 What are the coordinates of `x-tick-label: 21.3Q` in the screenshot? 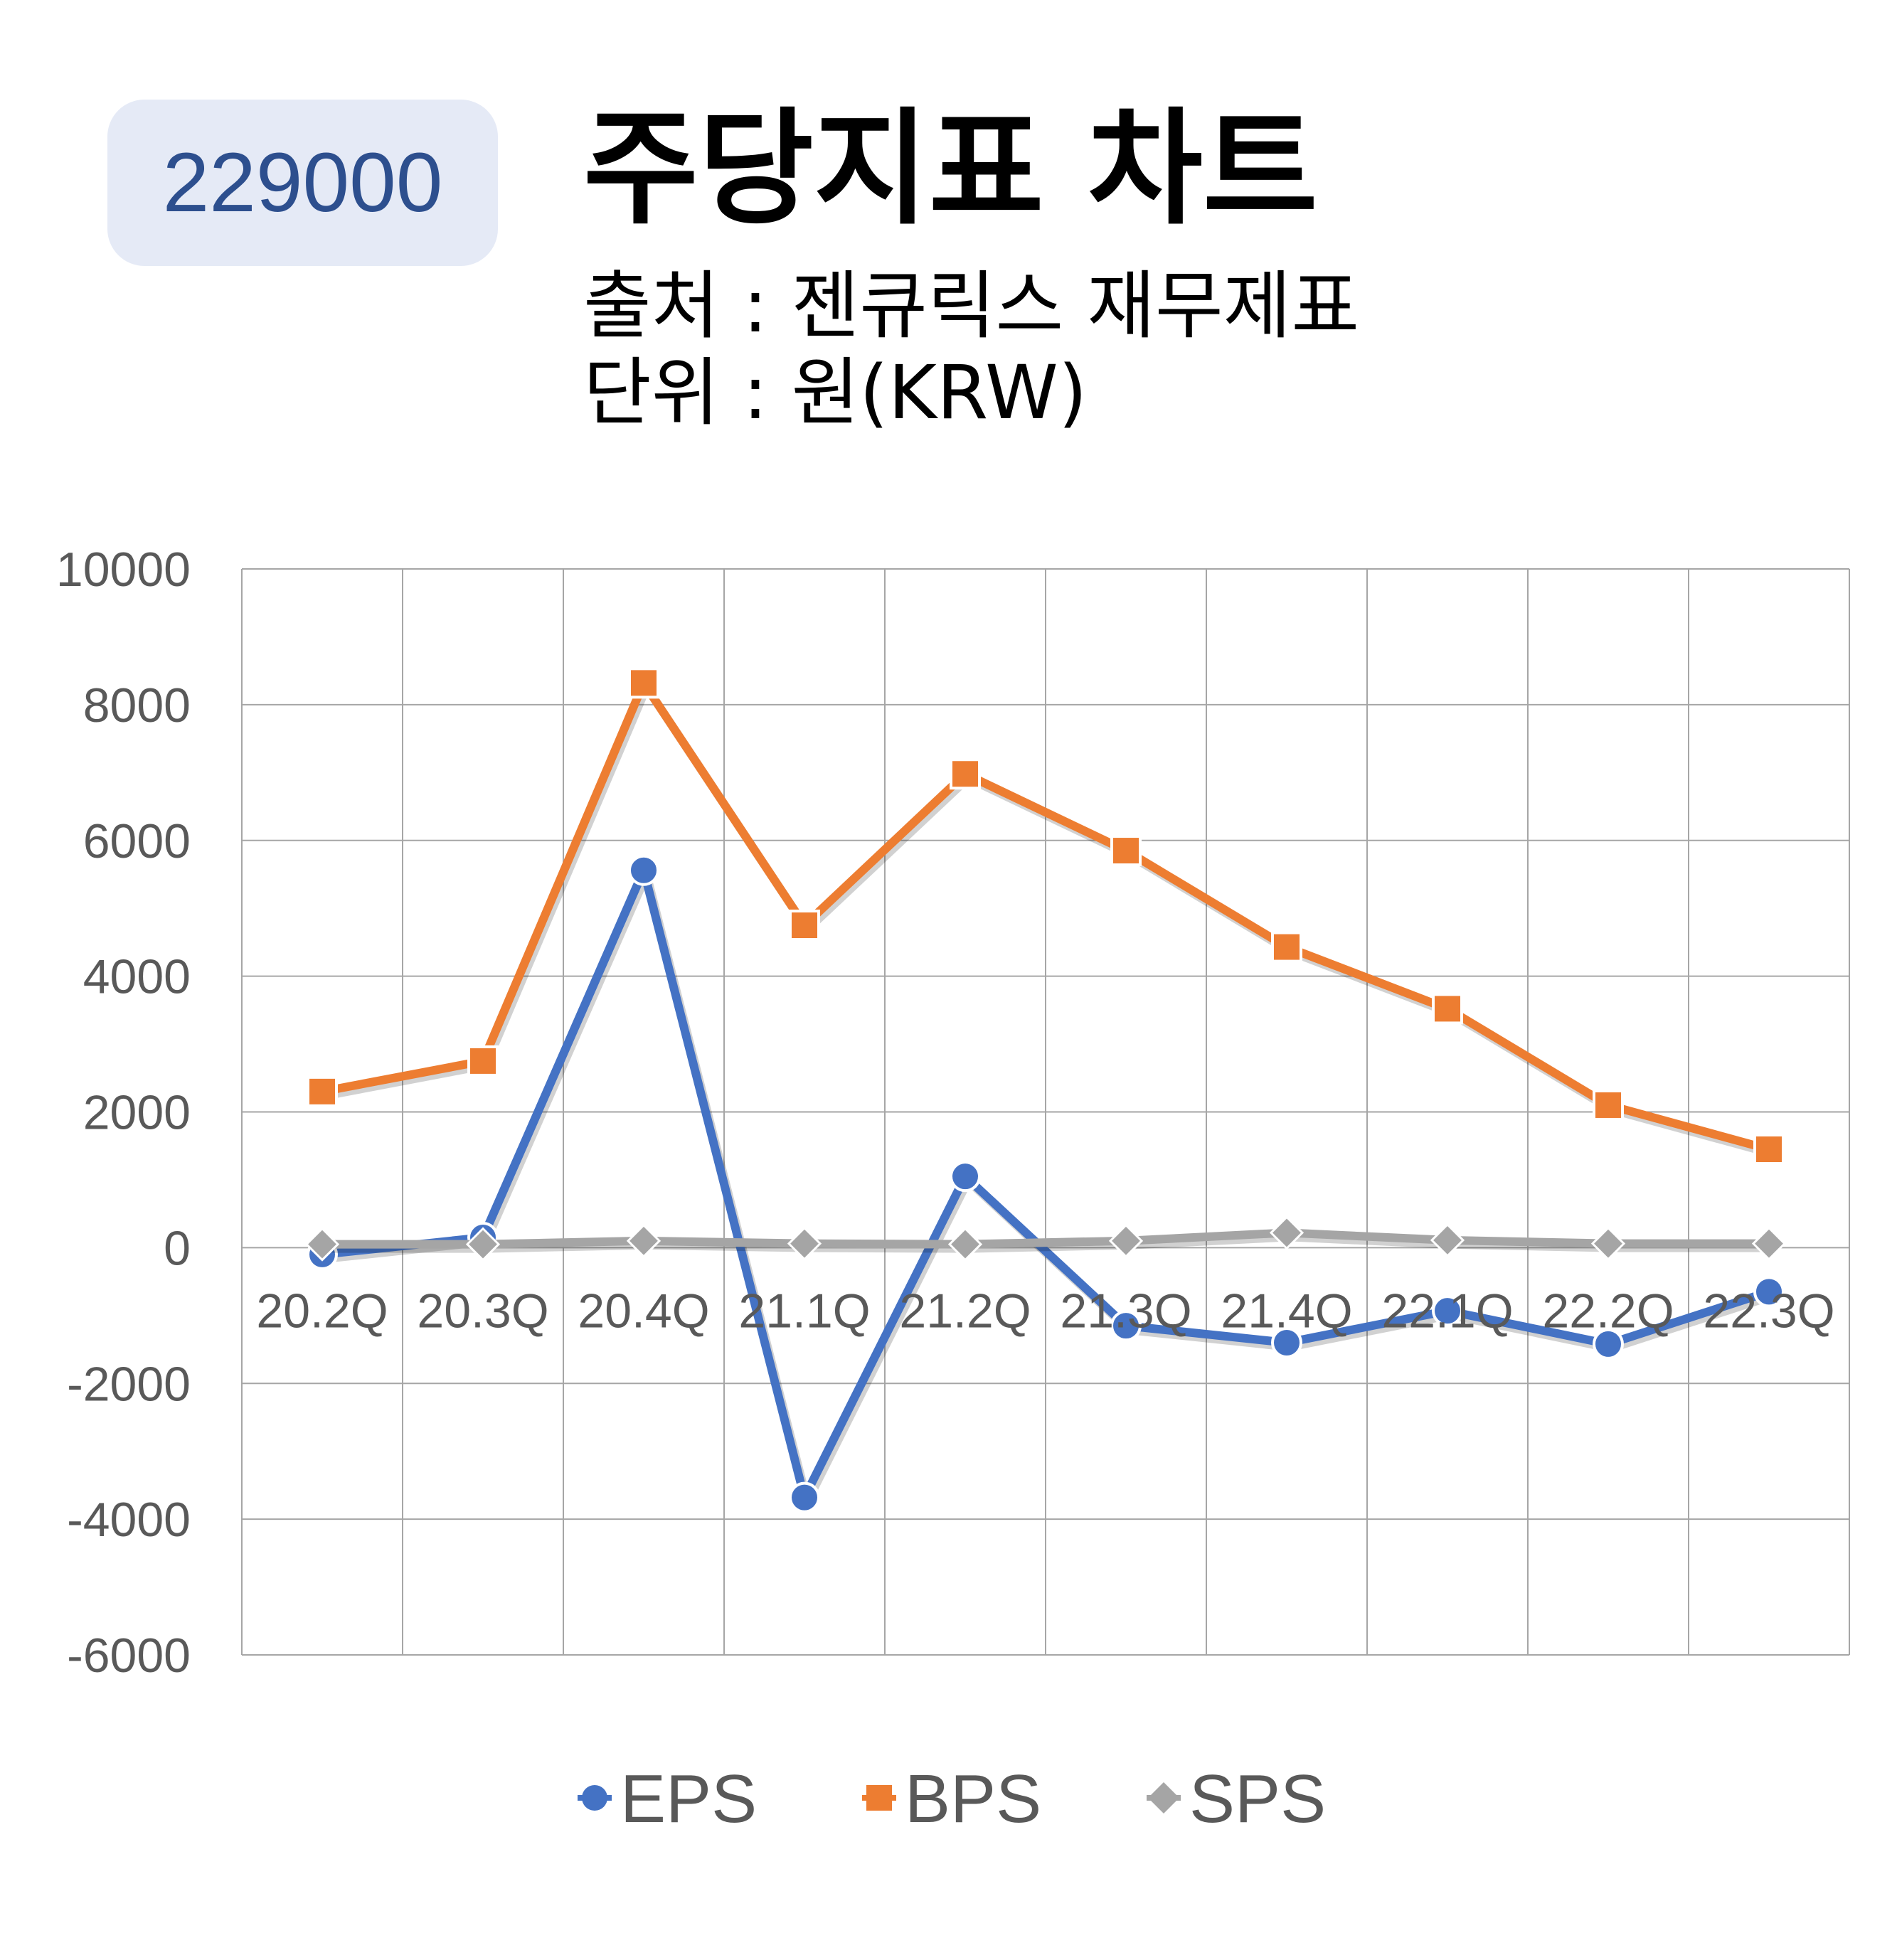 It's located at (1126, 1311).